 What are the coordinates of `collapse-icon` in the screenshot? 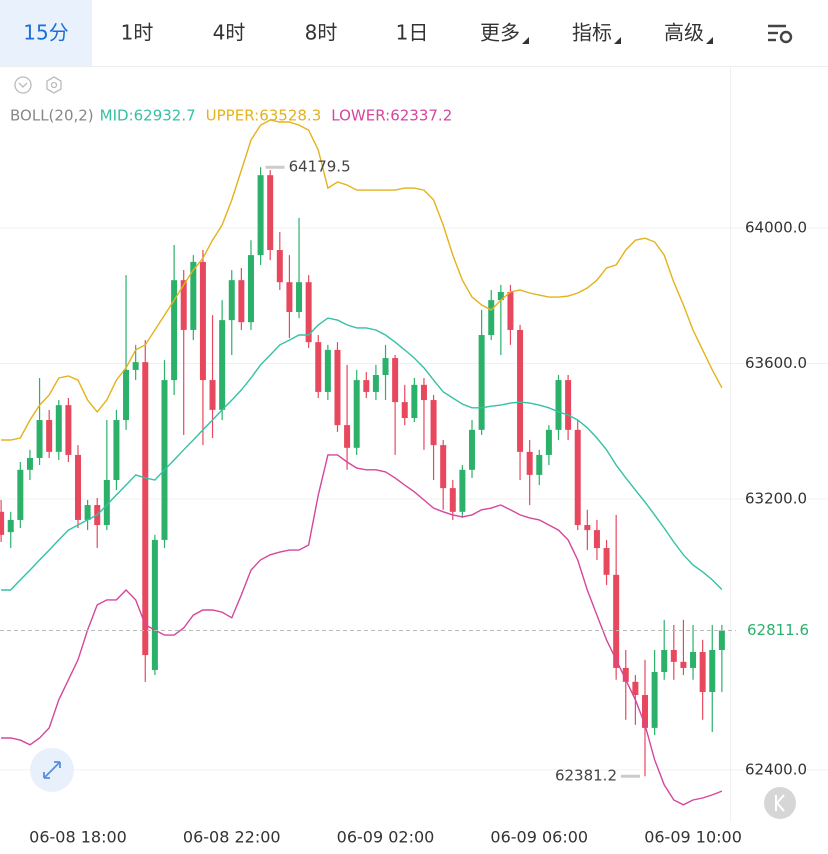 It's located at (23, 85).